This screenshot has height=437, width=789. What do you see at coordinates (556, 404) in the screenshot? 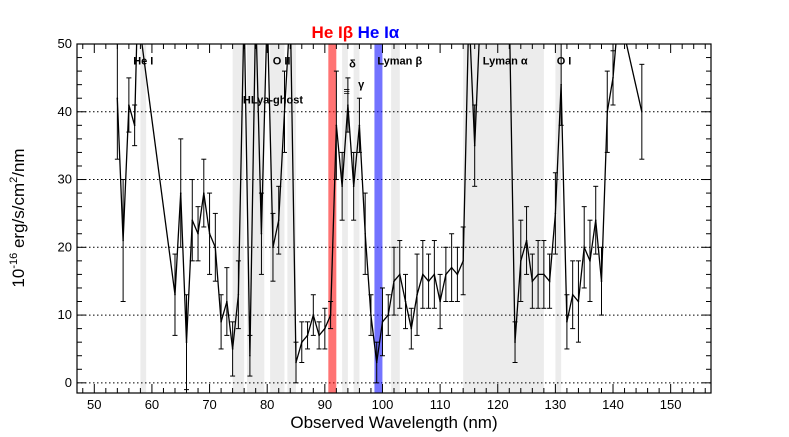
I see `x-tick-label-130: 130` at bounding box center [556, 404].